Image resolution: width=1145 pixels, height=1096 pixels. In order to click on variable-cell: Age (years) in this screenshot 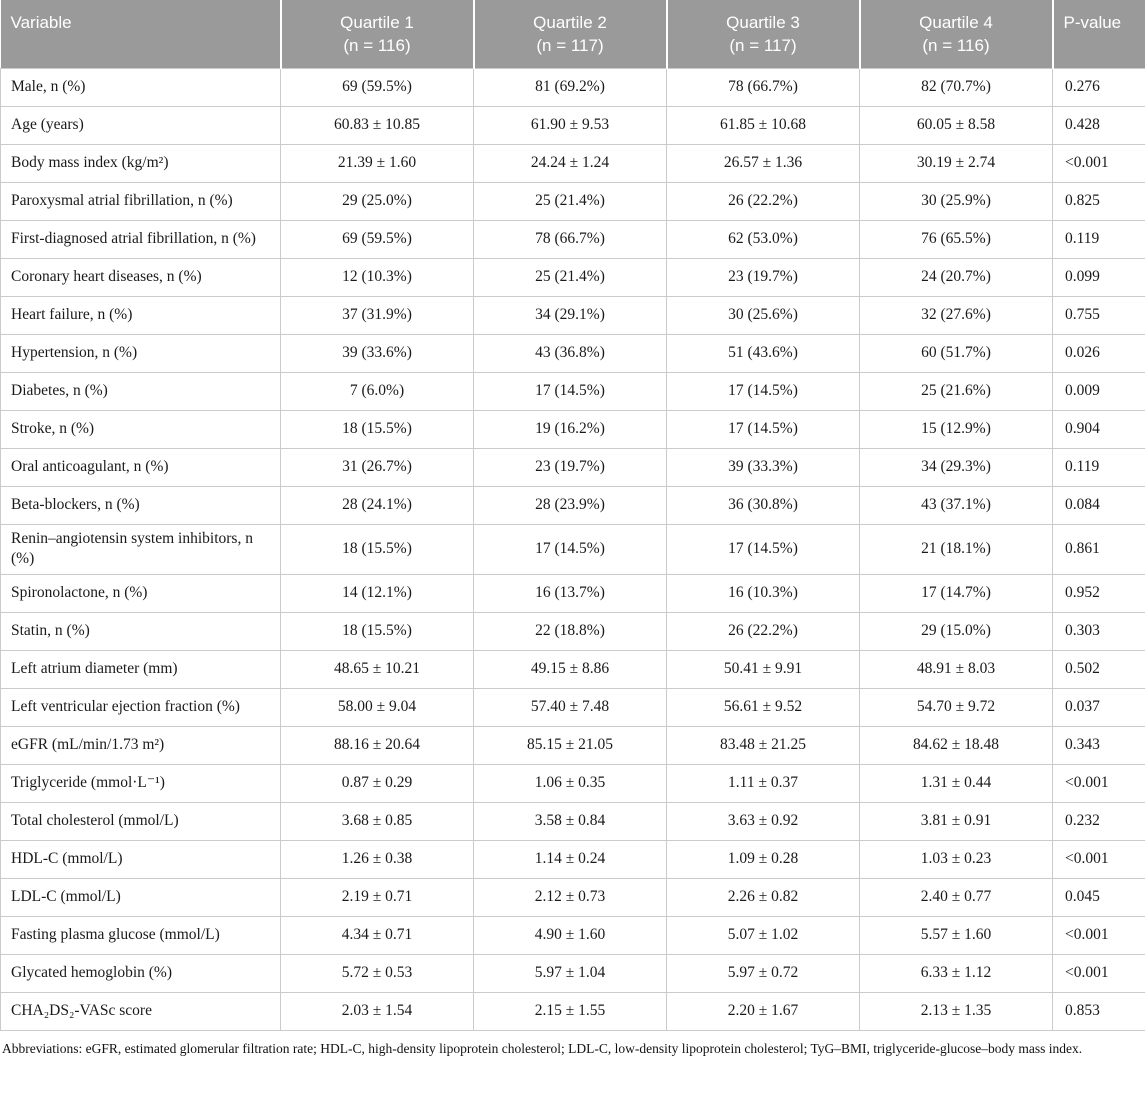, I will do `click(140, 125)`.